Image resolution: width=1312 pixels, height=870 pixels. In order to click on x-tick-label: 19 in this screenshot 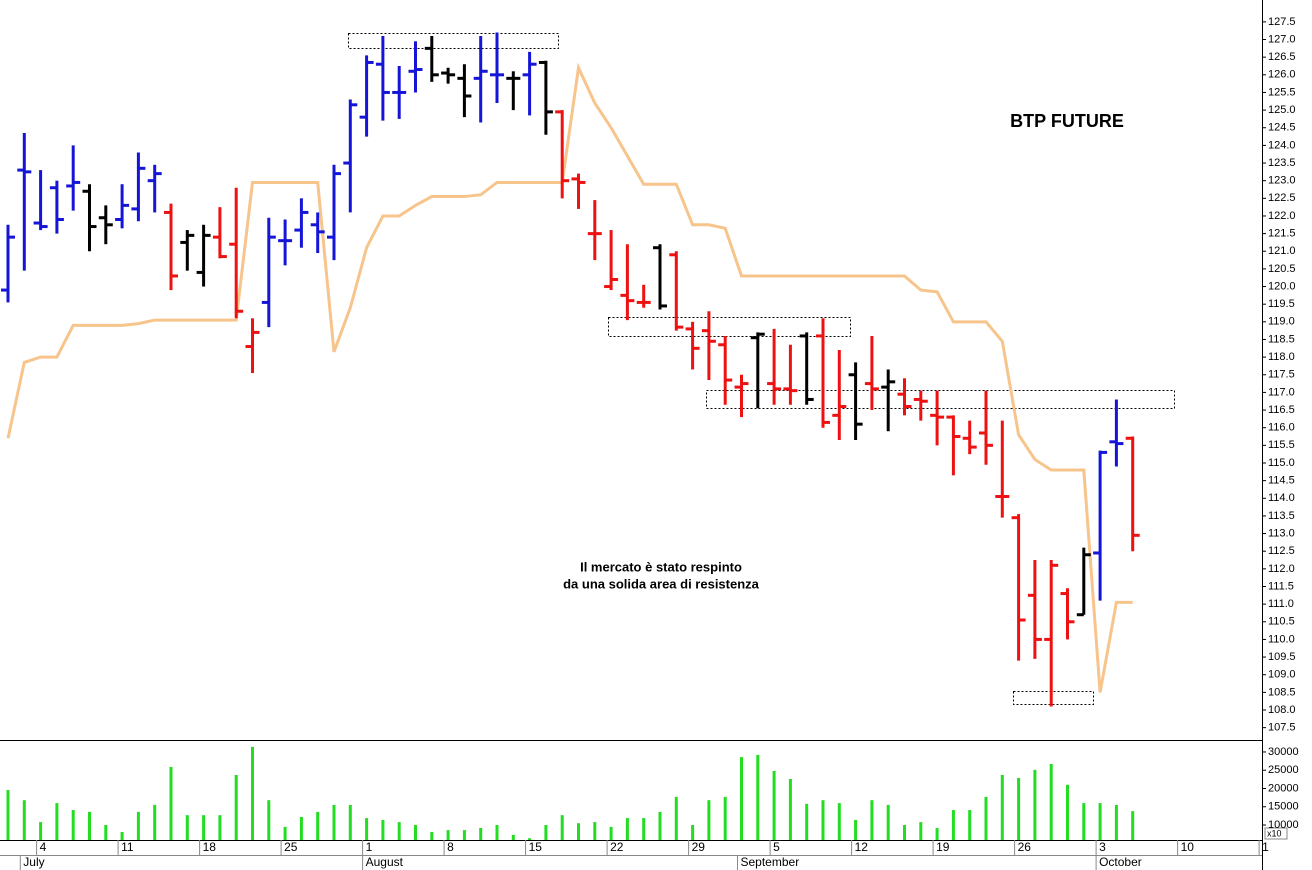, I will do `click(943, 847)`.